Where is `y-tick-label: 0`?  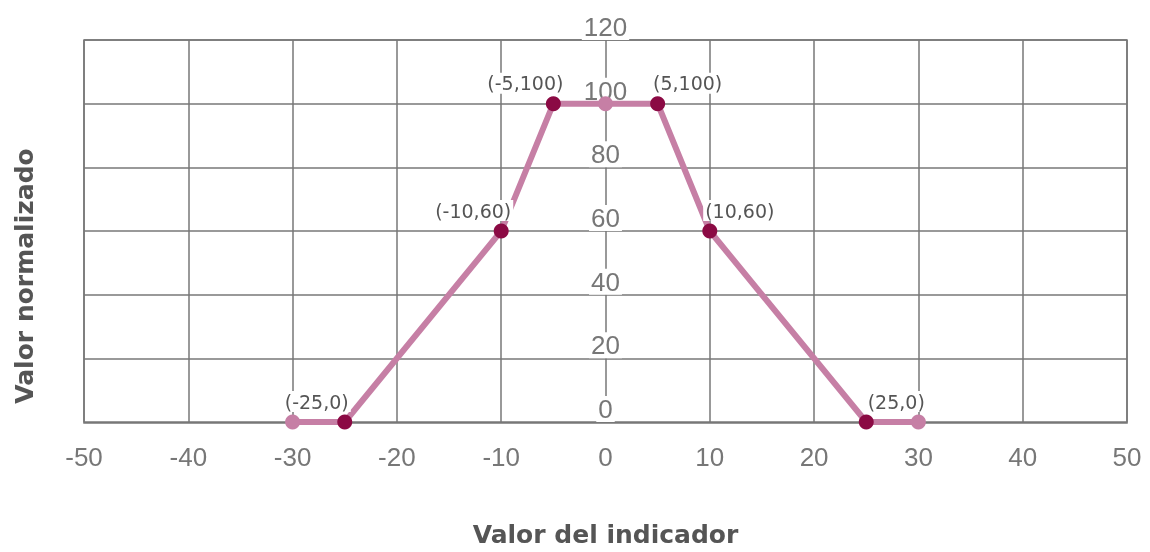
y-tick-label: 0 is located at coordinates (605, 409).